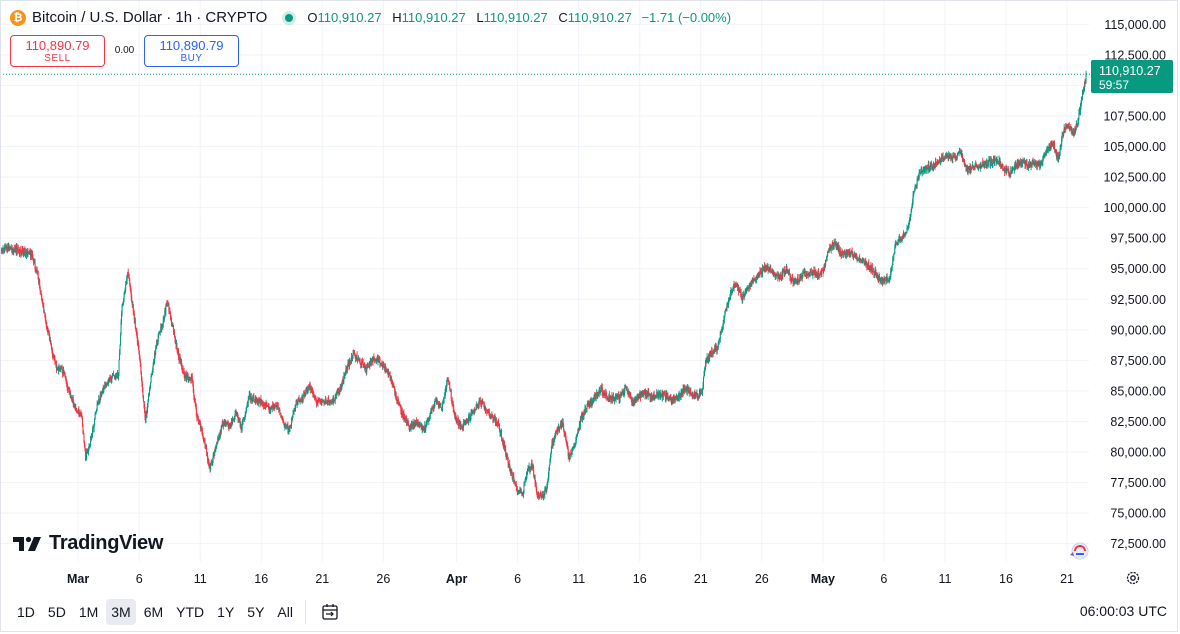  I want to click on tradingview-logo: TradingView, so click(88, 543).